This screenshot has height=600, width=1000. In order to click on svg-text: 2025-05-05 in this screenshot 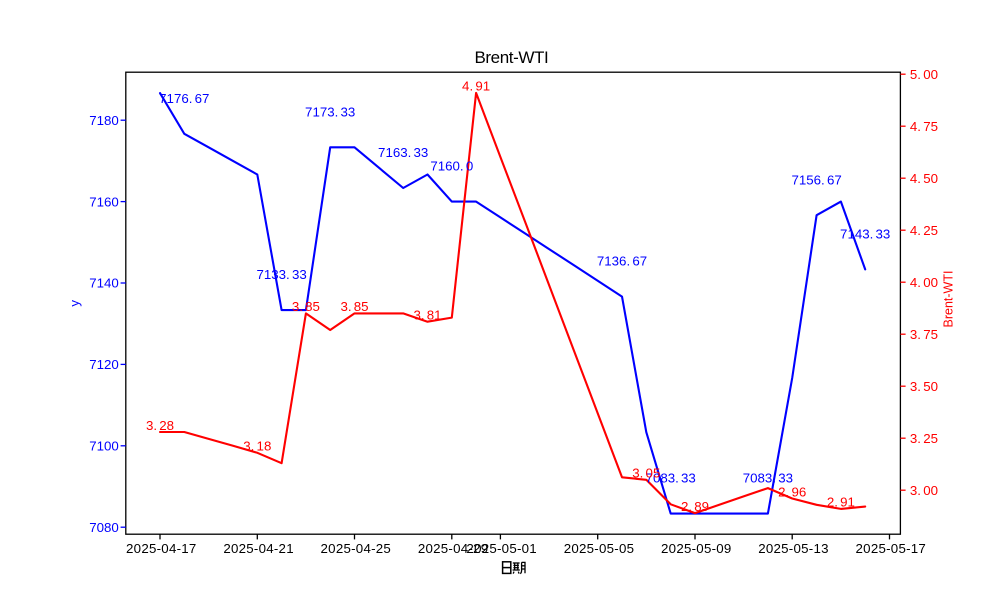, I will do `click(599, 548)`.